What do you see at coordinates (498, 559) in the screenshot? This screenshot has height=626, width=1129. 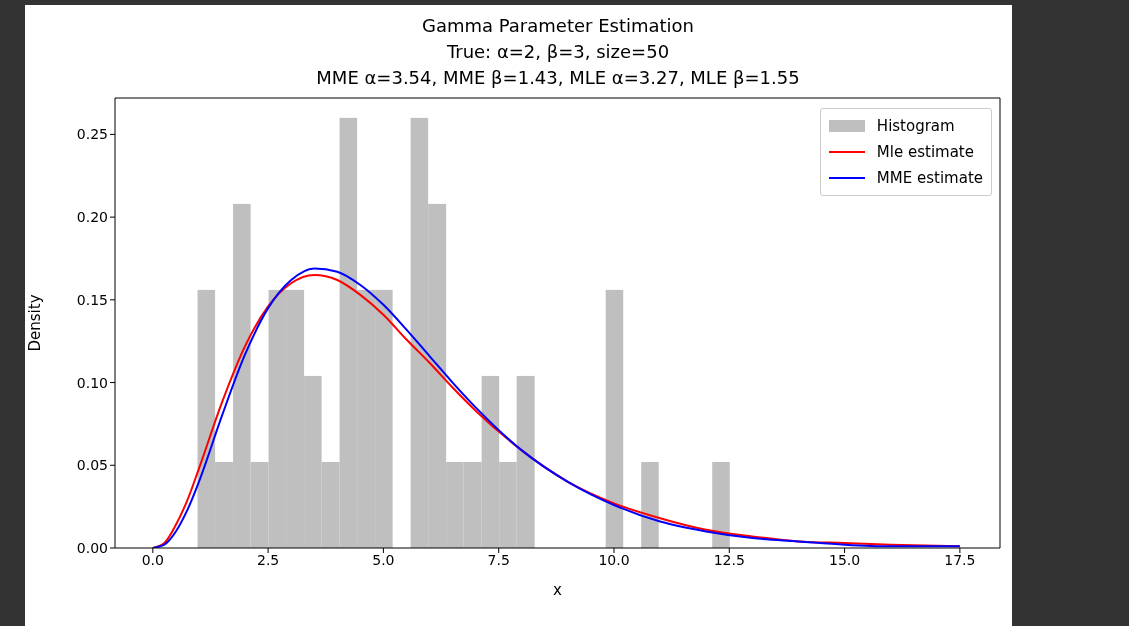 I see `x-tick-label: 7.5` at bounding box center [498, 559].